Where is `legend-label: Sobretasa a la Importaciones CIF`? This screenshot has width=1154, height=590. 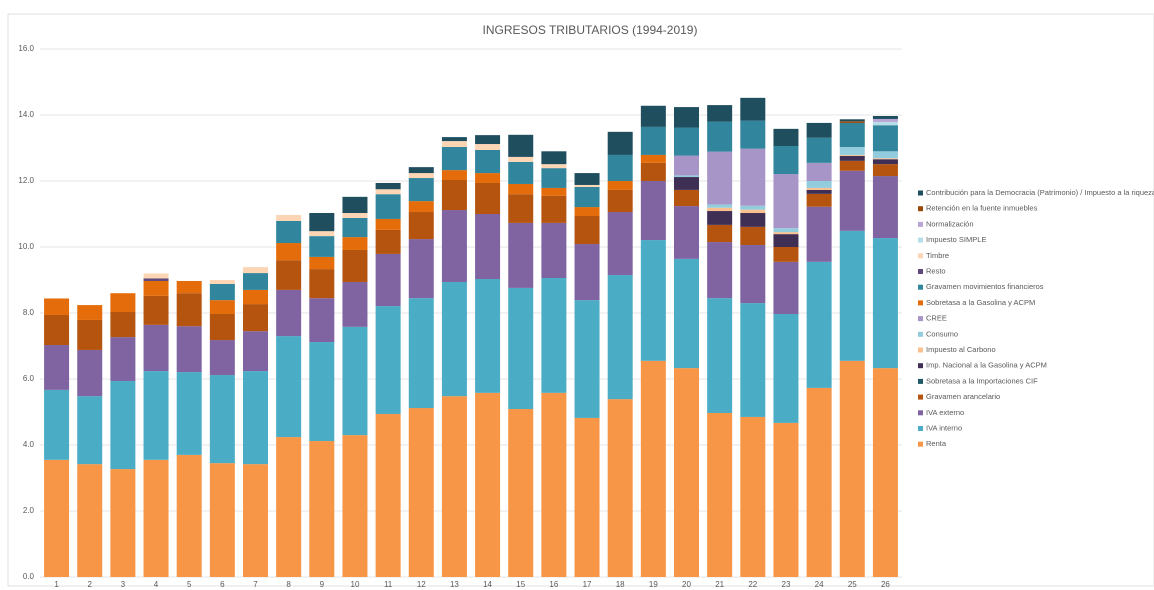 legend-label: Sobretasa a la Importaciones CIF is located at coordinates (982, 380).